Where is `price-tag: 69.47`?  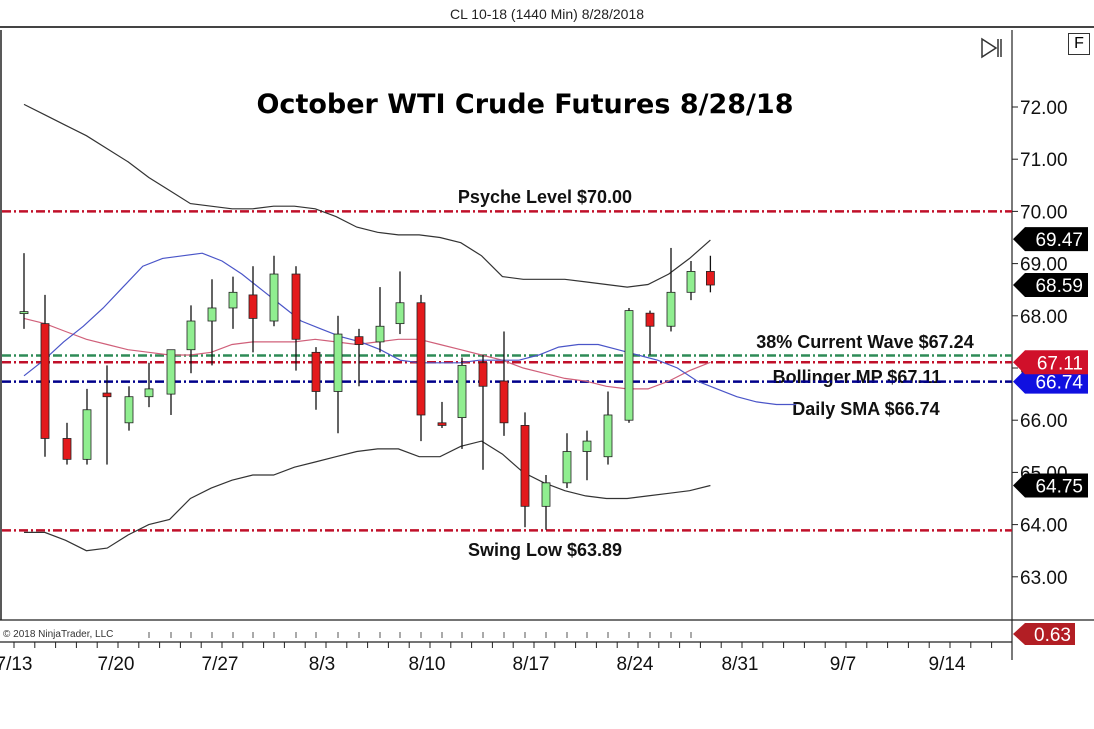
price-tag: 69.47 is located at coordinates (1050, 239).